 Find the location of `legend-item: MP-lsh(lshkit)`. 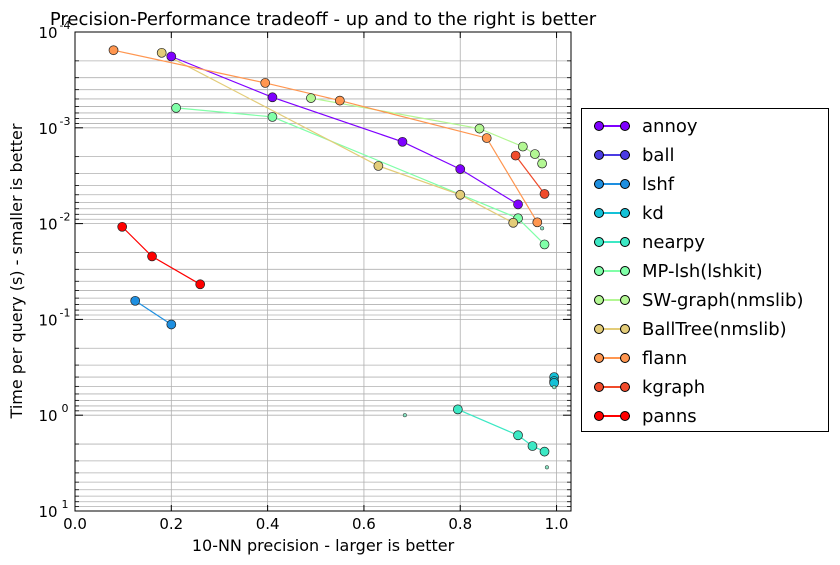

legend-item: MP-lsh(lshkit) is located at coordinates (678, 271).